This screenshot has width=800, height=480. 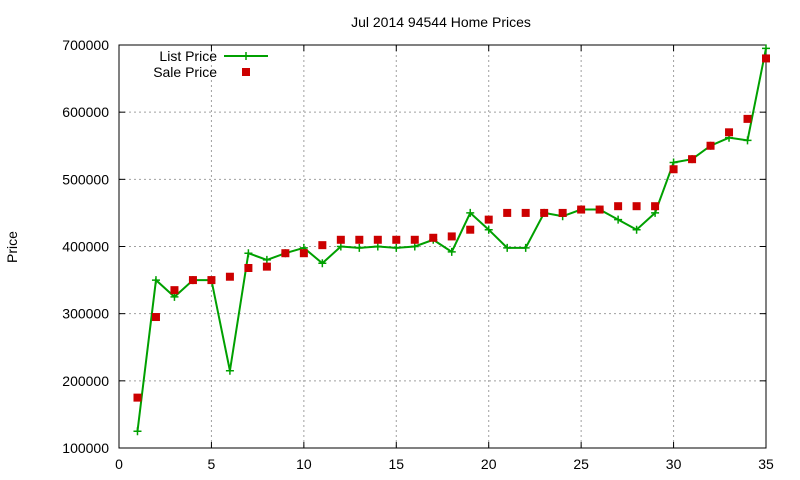 I want to click on x-tick-label: 5, so click(x=212, y=464).